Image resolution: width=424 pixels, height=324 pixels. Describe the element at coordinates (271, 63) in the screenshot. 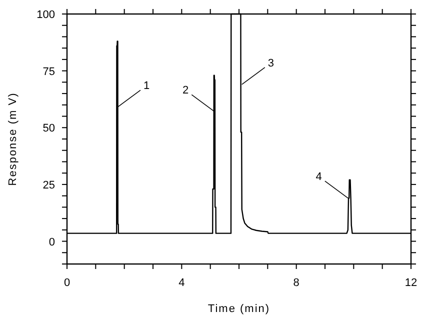

I see `annotation: 3` at that location.